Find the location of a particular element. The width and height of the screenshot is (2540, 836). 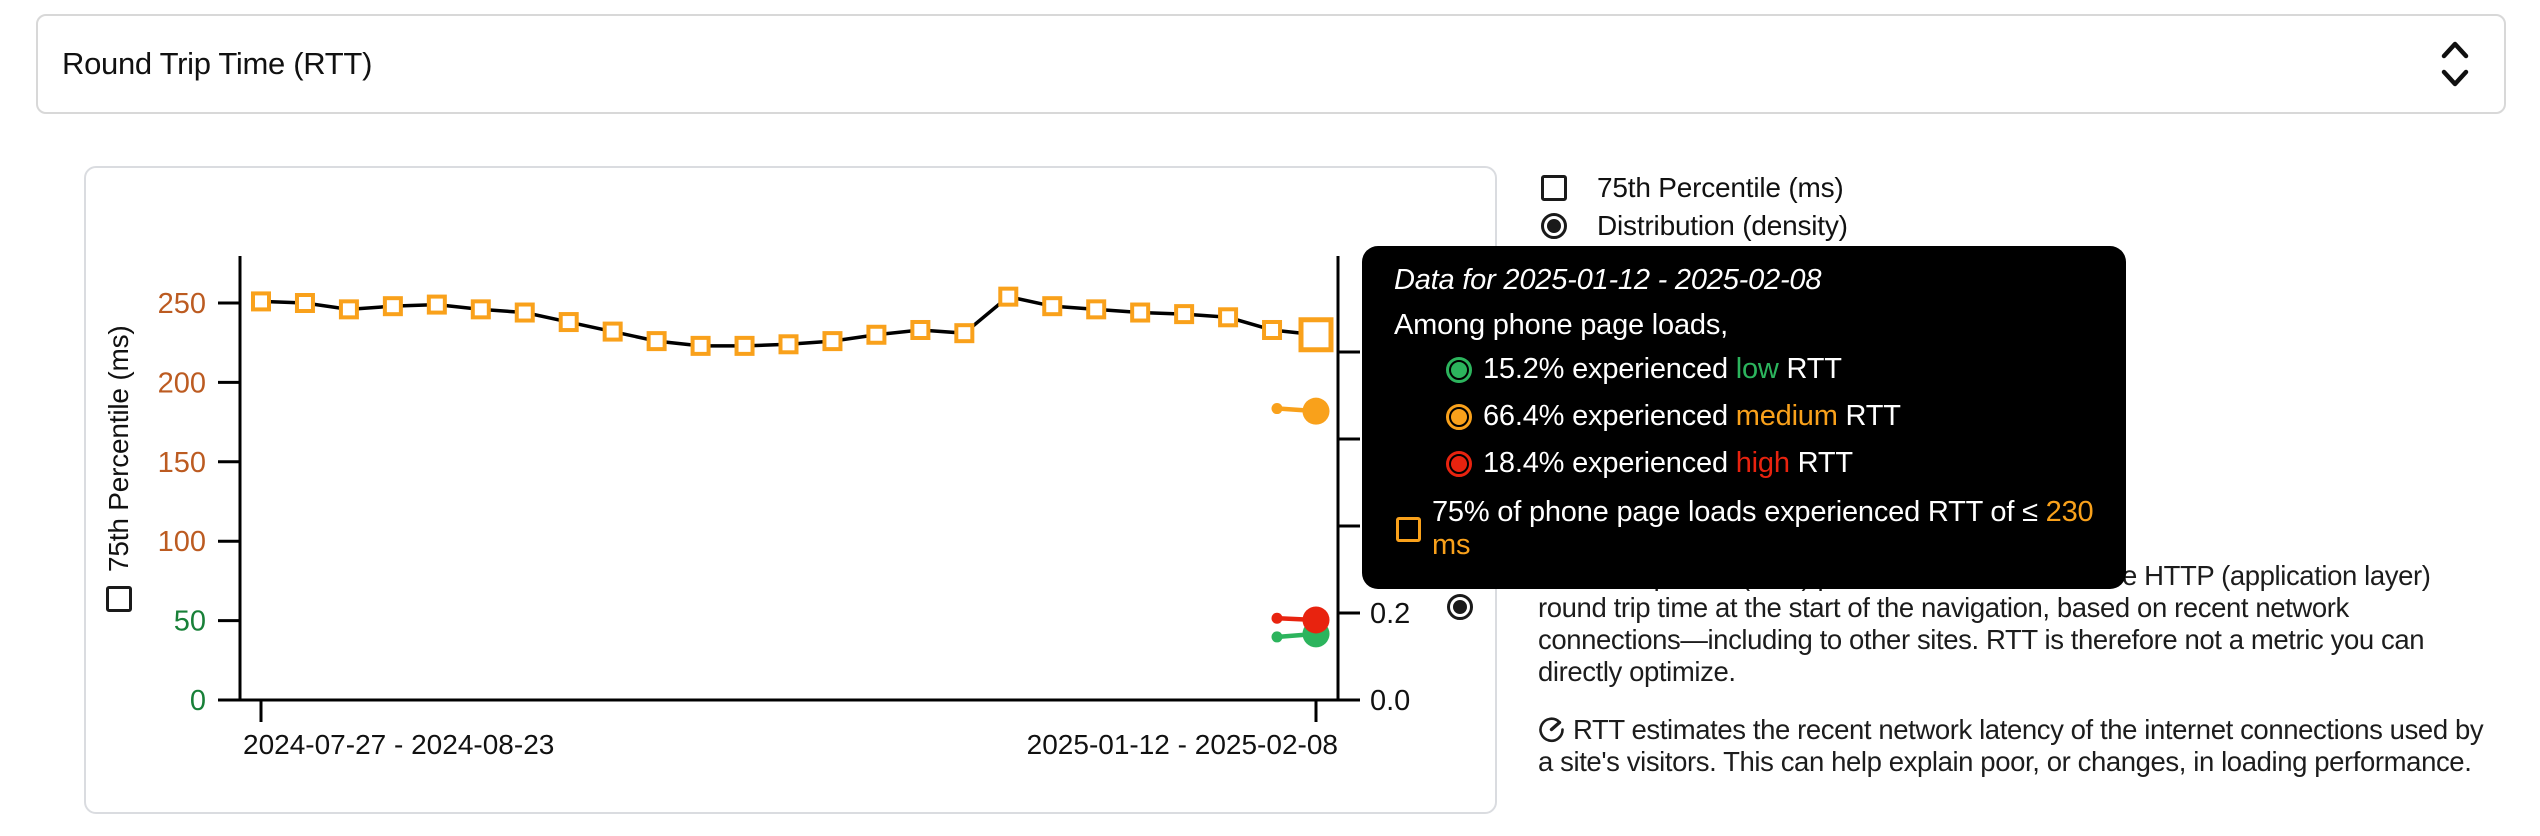

percentile-label: 75th Percentile (ms) is located at coordinates (1720, 187).